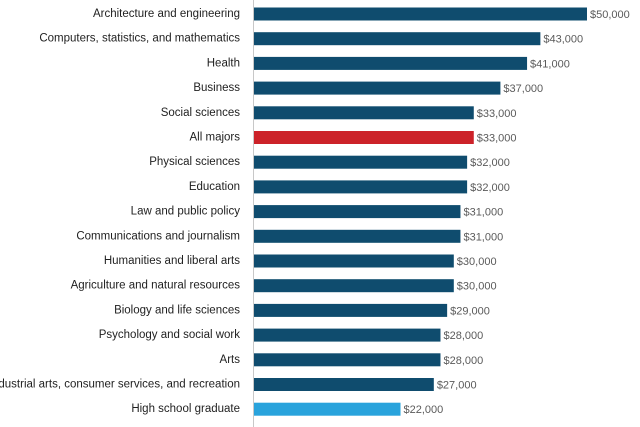 The width and height of the screenshot is (640, 427). Describe the element at coordinates (563, 40) in the screenshot. I see `value-label: $43,000` at that location.